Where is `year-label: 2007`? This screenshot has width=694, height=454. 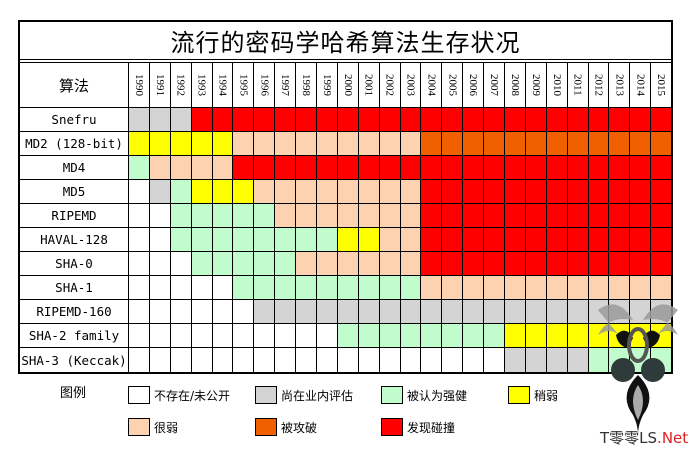
year-label: 2007 is located at coordinates (494, 85).